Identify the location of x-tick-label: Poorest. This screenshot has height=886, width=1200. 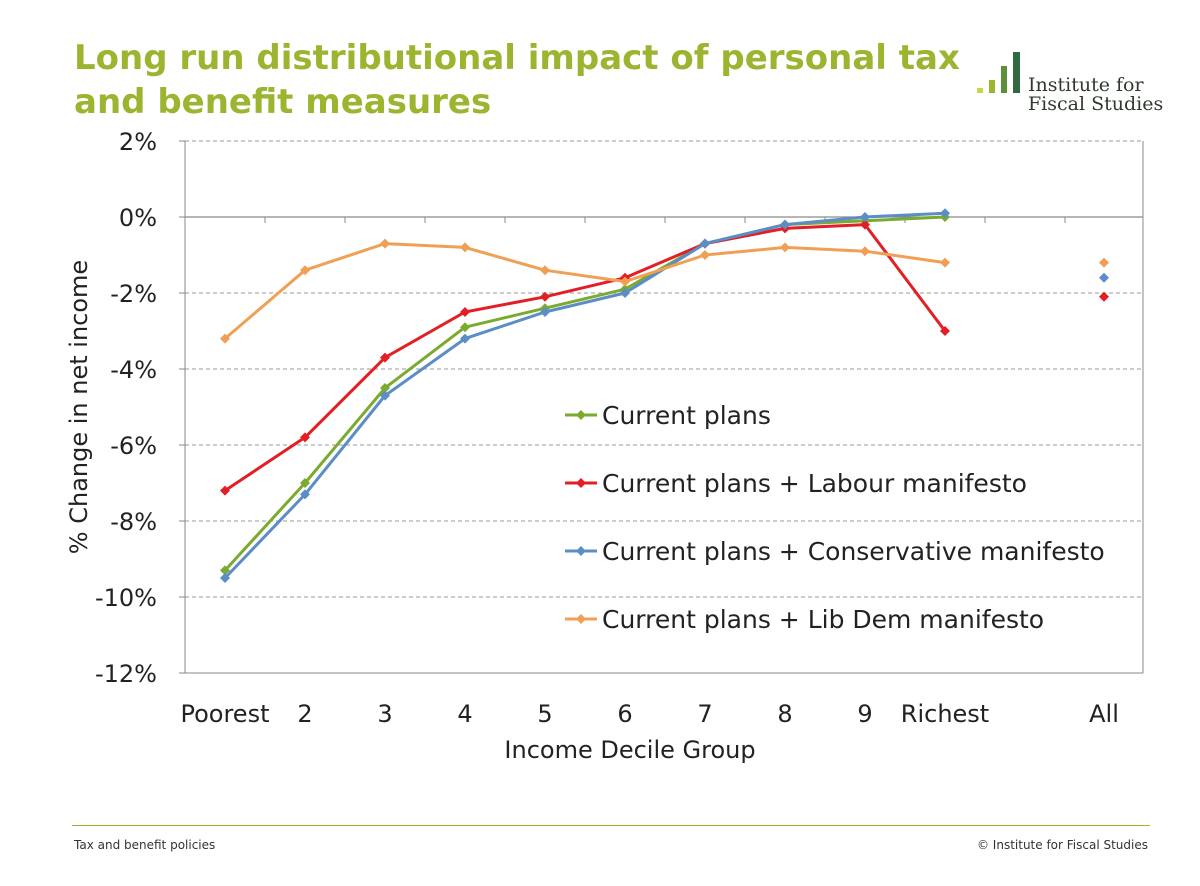
(224, 714).